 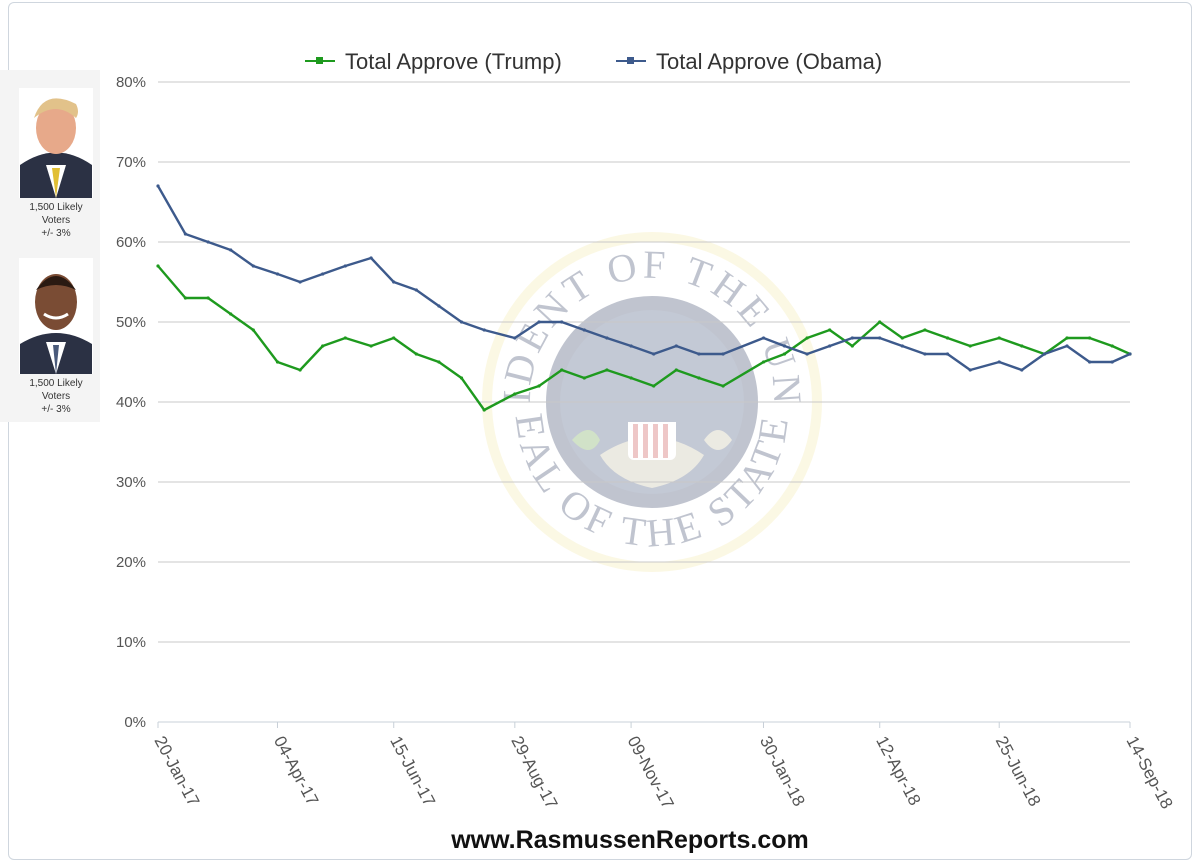 What do you see at coordinates (412, 771) in the screenshot?
I see `x-tick-label: 15-Jun-17` at bounding box center [412, 771].